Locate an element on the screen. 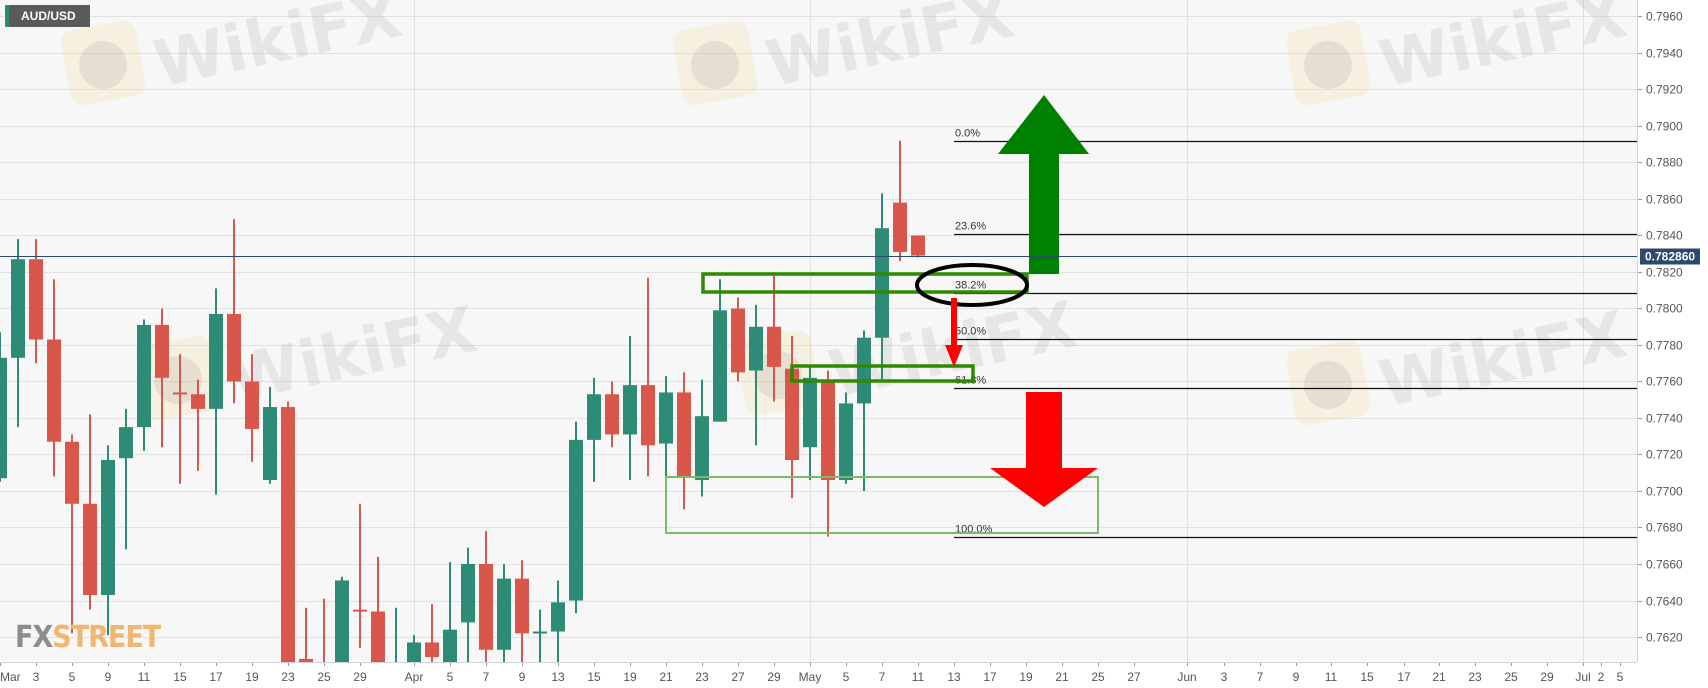 This screenshot has height=688, width=1708. y-tick-label: 0.7780 is located at coordinates (1664, 346).